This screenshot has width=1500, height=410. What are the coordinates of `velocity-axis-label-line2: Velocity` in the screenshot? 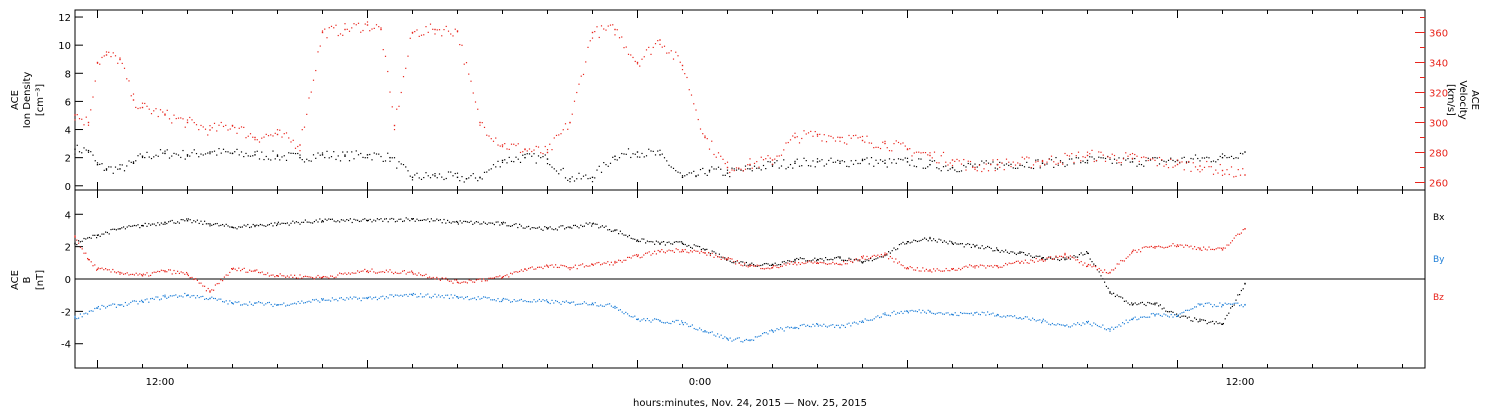 It's located at (1462, 99).